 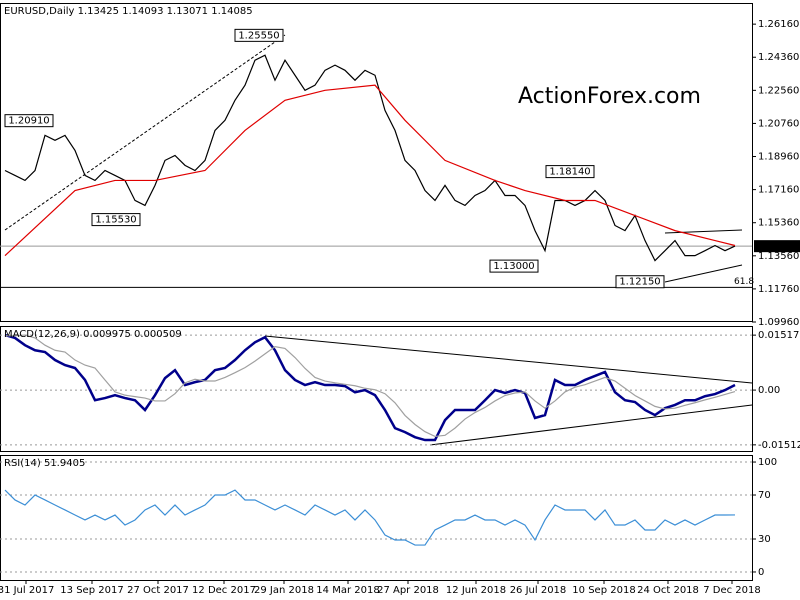 I want to click on x-tick-label: 14 Mar 2018, so click(x=347, y=590).